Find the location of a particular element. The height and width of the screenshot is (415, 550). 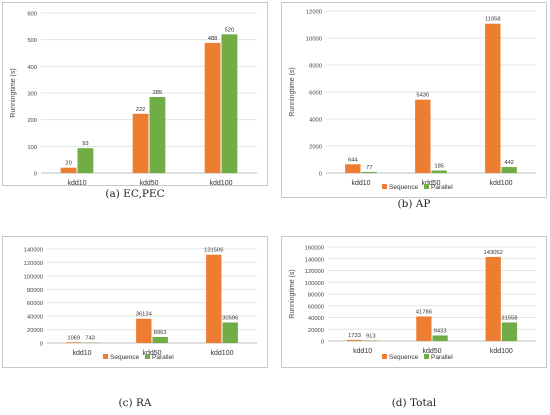

y-tick-label: 2000 is located at coordinates (315, 148).